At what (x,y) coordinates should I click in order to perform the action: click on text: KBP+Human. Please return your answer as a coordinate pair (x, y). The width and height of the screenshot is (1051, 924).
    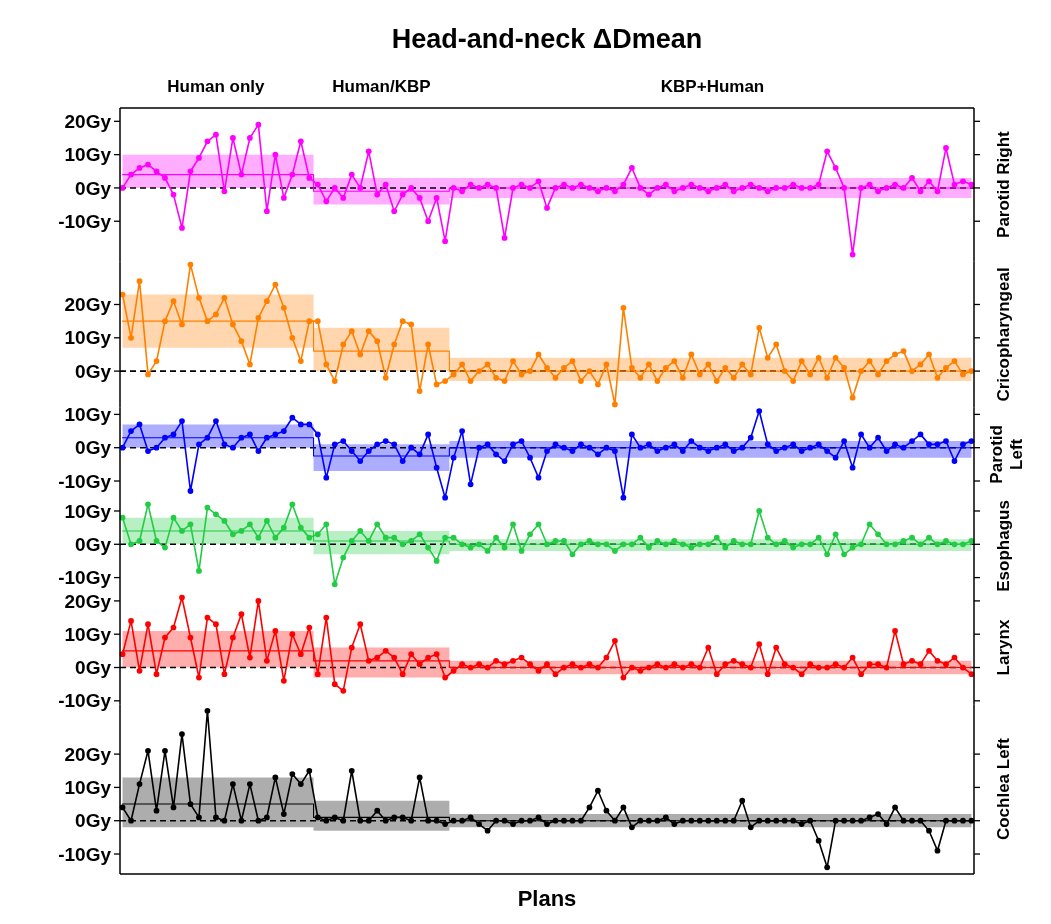
    Looking at the image, I should click on (712, 86).